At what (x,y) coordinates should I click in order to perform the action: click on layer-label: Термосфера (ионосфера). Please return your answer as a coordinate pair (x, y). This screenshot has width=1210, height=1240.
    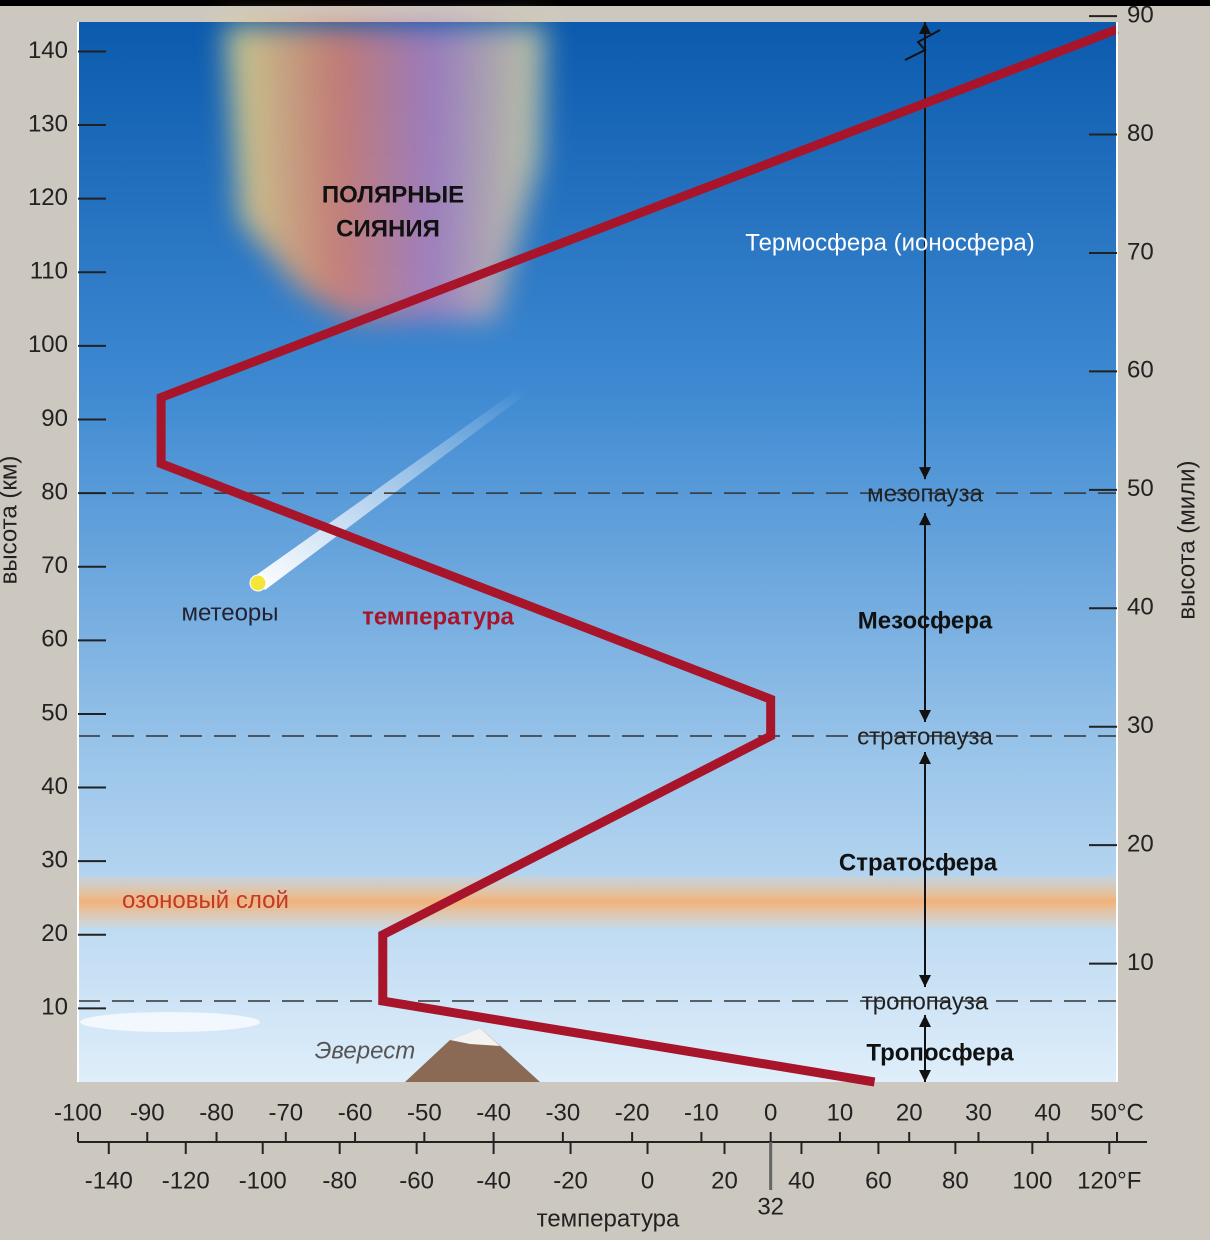
    Looking at the image, I should click on (889, 242).